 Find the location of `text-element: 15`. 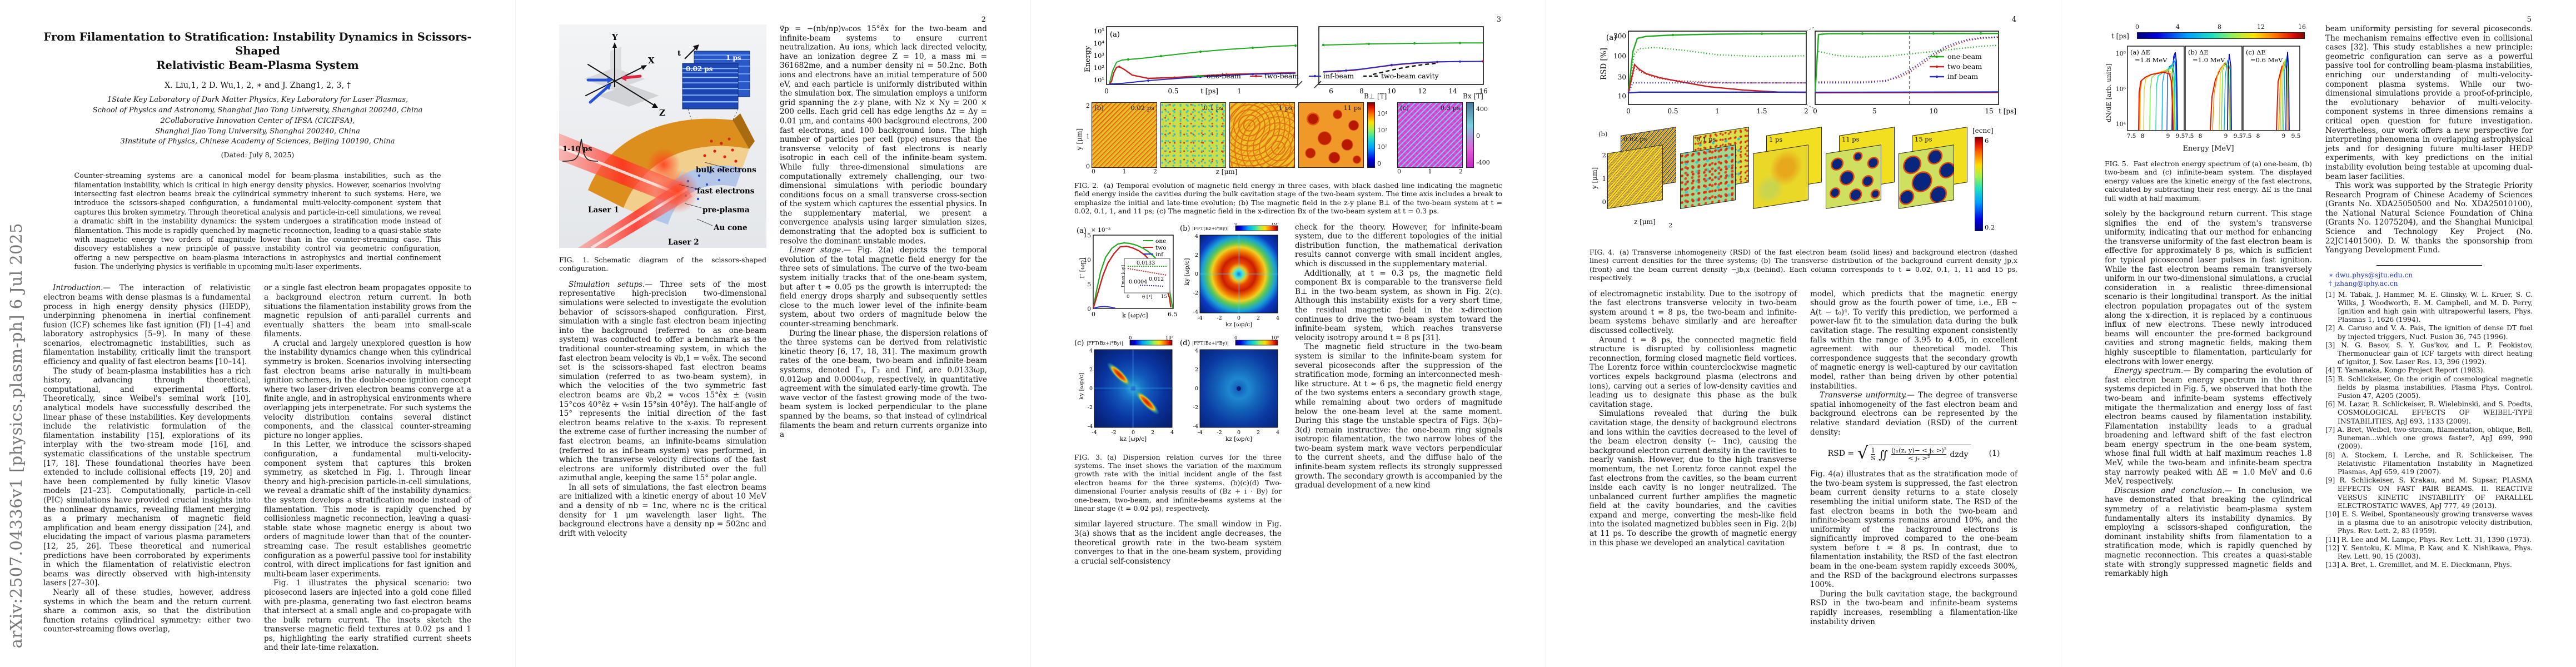

text-element: 15 is located at coordinates (1087, 235).